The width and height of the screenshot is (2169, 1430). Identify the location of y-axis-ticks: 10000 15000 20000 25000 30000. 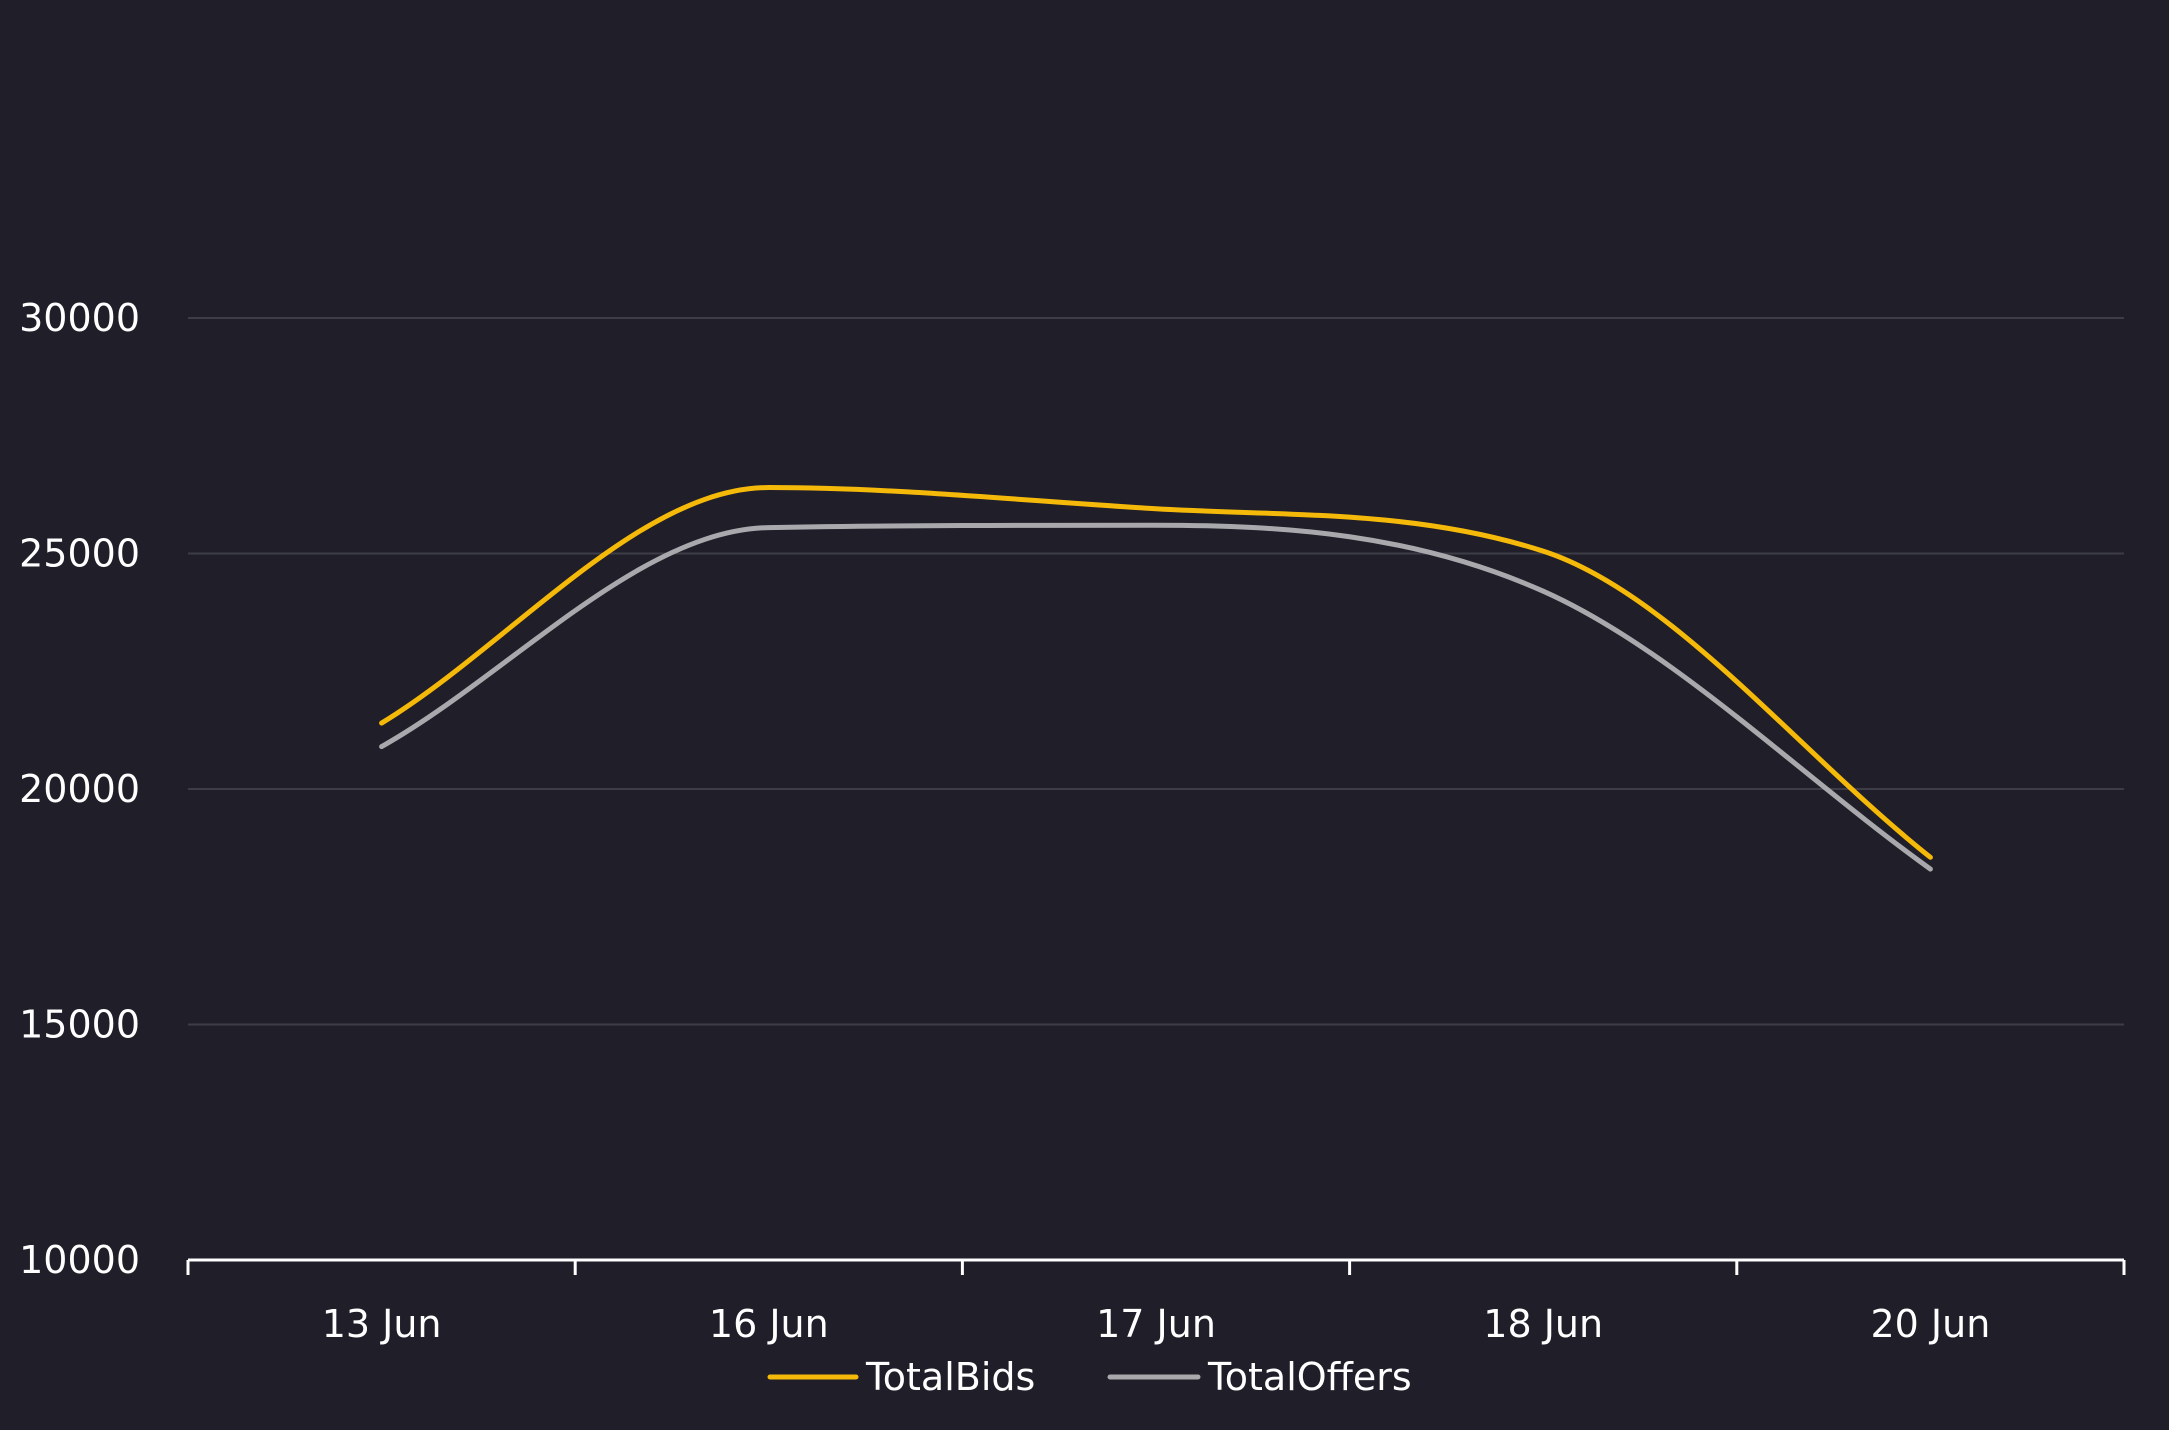
(79, 789).